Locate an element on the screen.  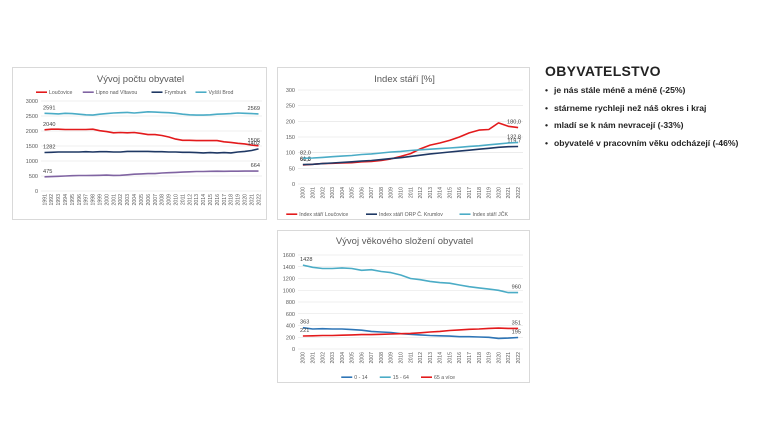
summary-bullet: • je nás stále méně a méně (-25%) is located at coordinates (652, 90).